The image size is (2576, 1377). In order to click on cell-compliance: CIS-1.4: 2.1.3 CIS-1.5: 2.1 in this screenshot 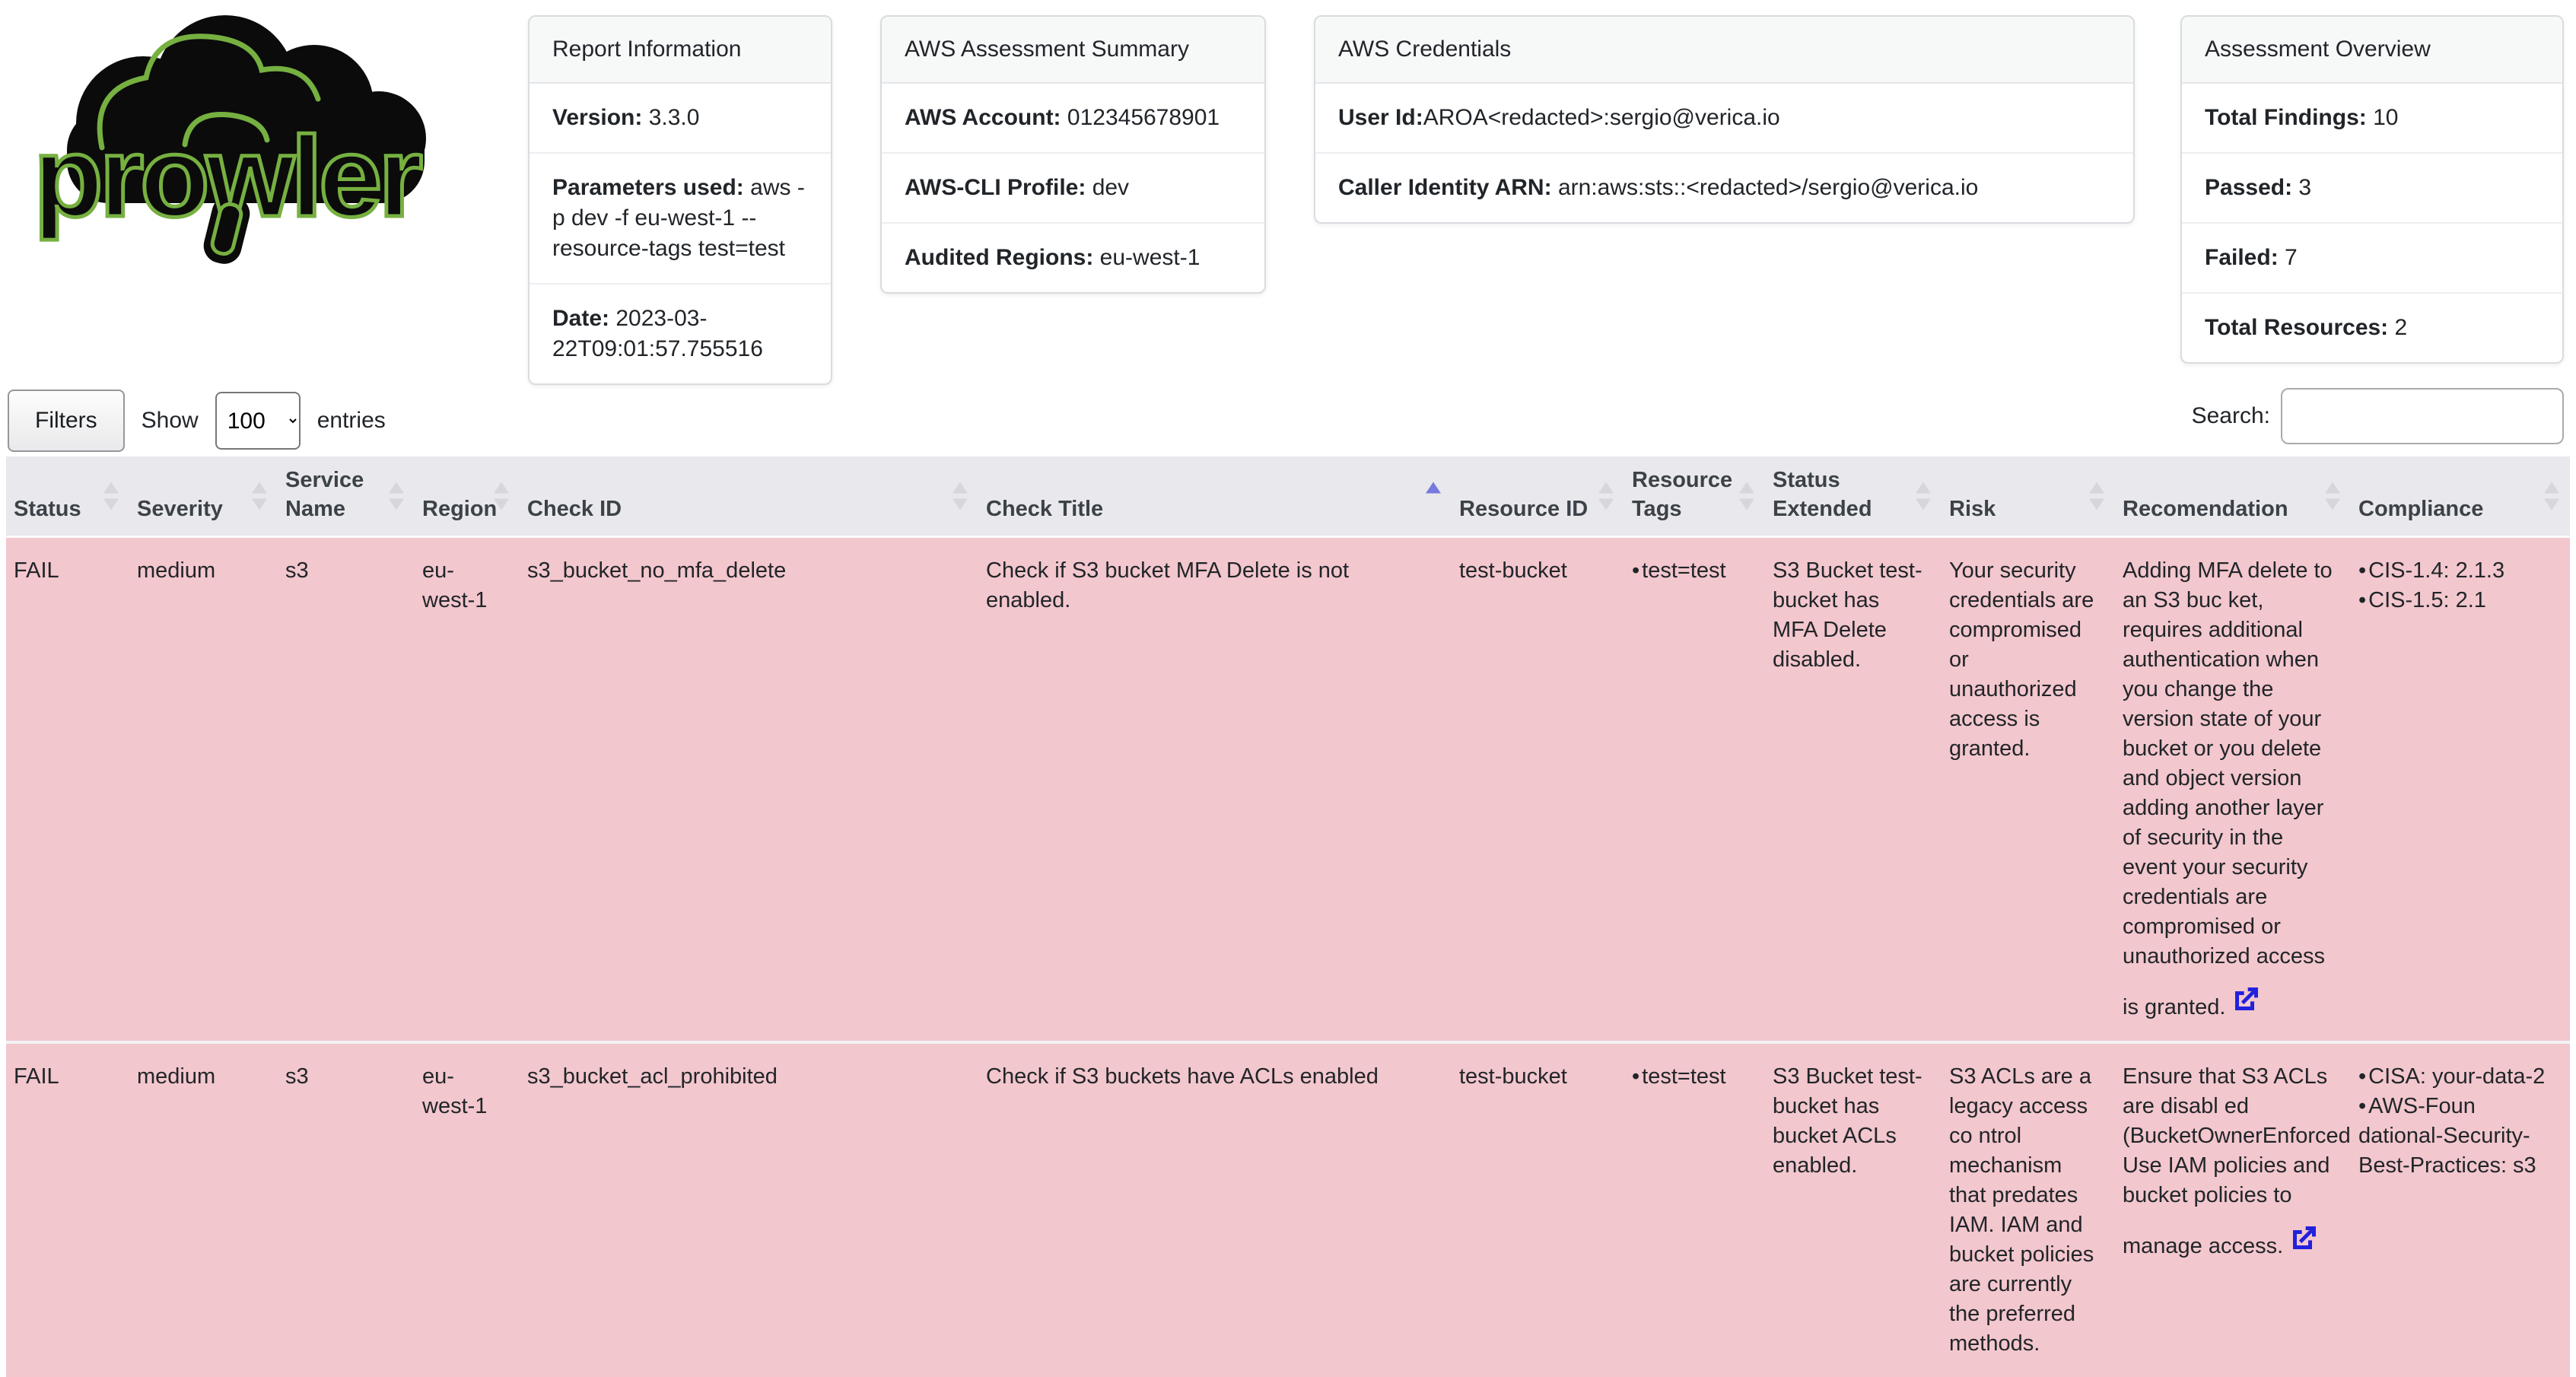, I will do `click(2460, 789)`.